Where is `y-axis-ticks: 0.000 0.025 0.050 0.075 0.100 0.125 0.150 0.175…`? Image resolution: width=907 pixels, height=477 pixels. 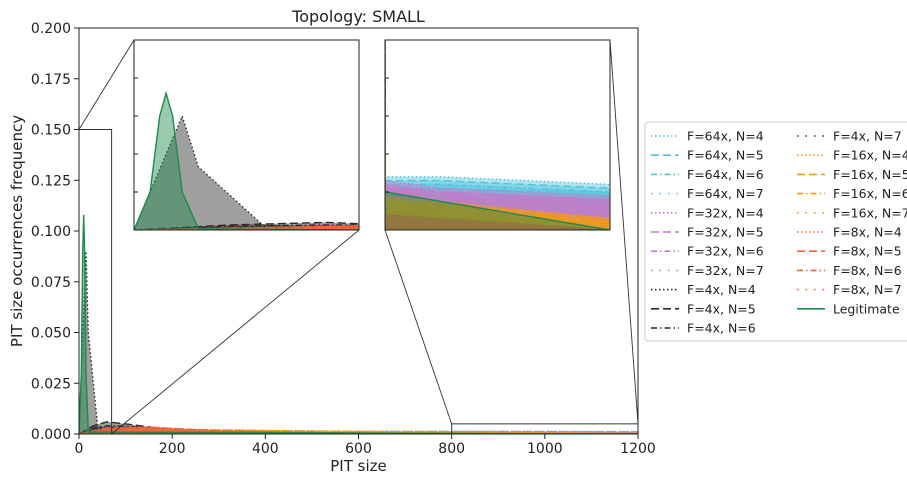
y-axis-ticks: 0.000 0.025 0.050 0.075 0.100 0.125 0.150 0.175… is located at coordinates (55, 232).